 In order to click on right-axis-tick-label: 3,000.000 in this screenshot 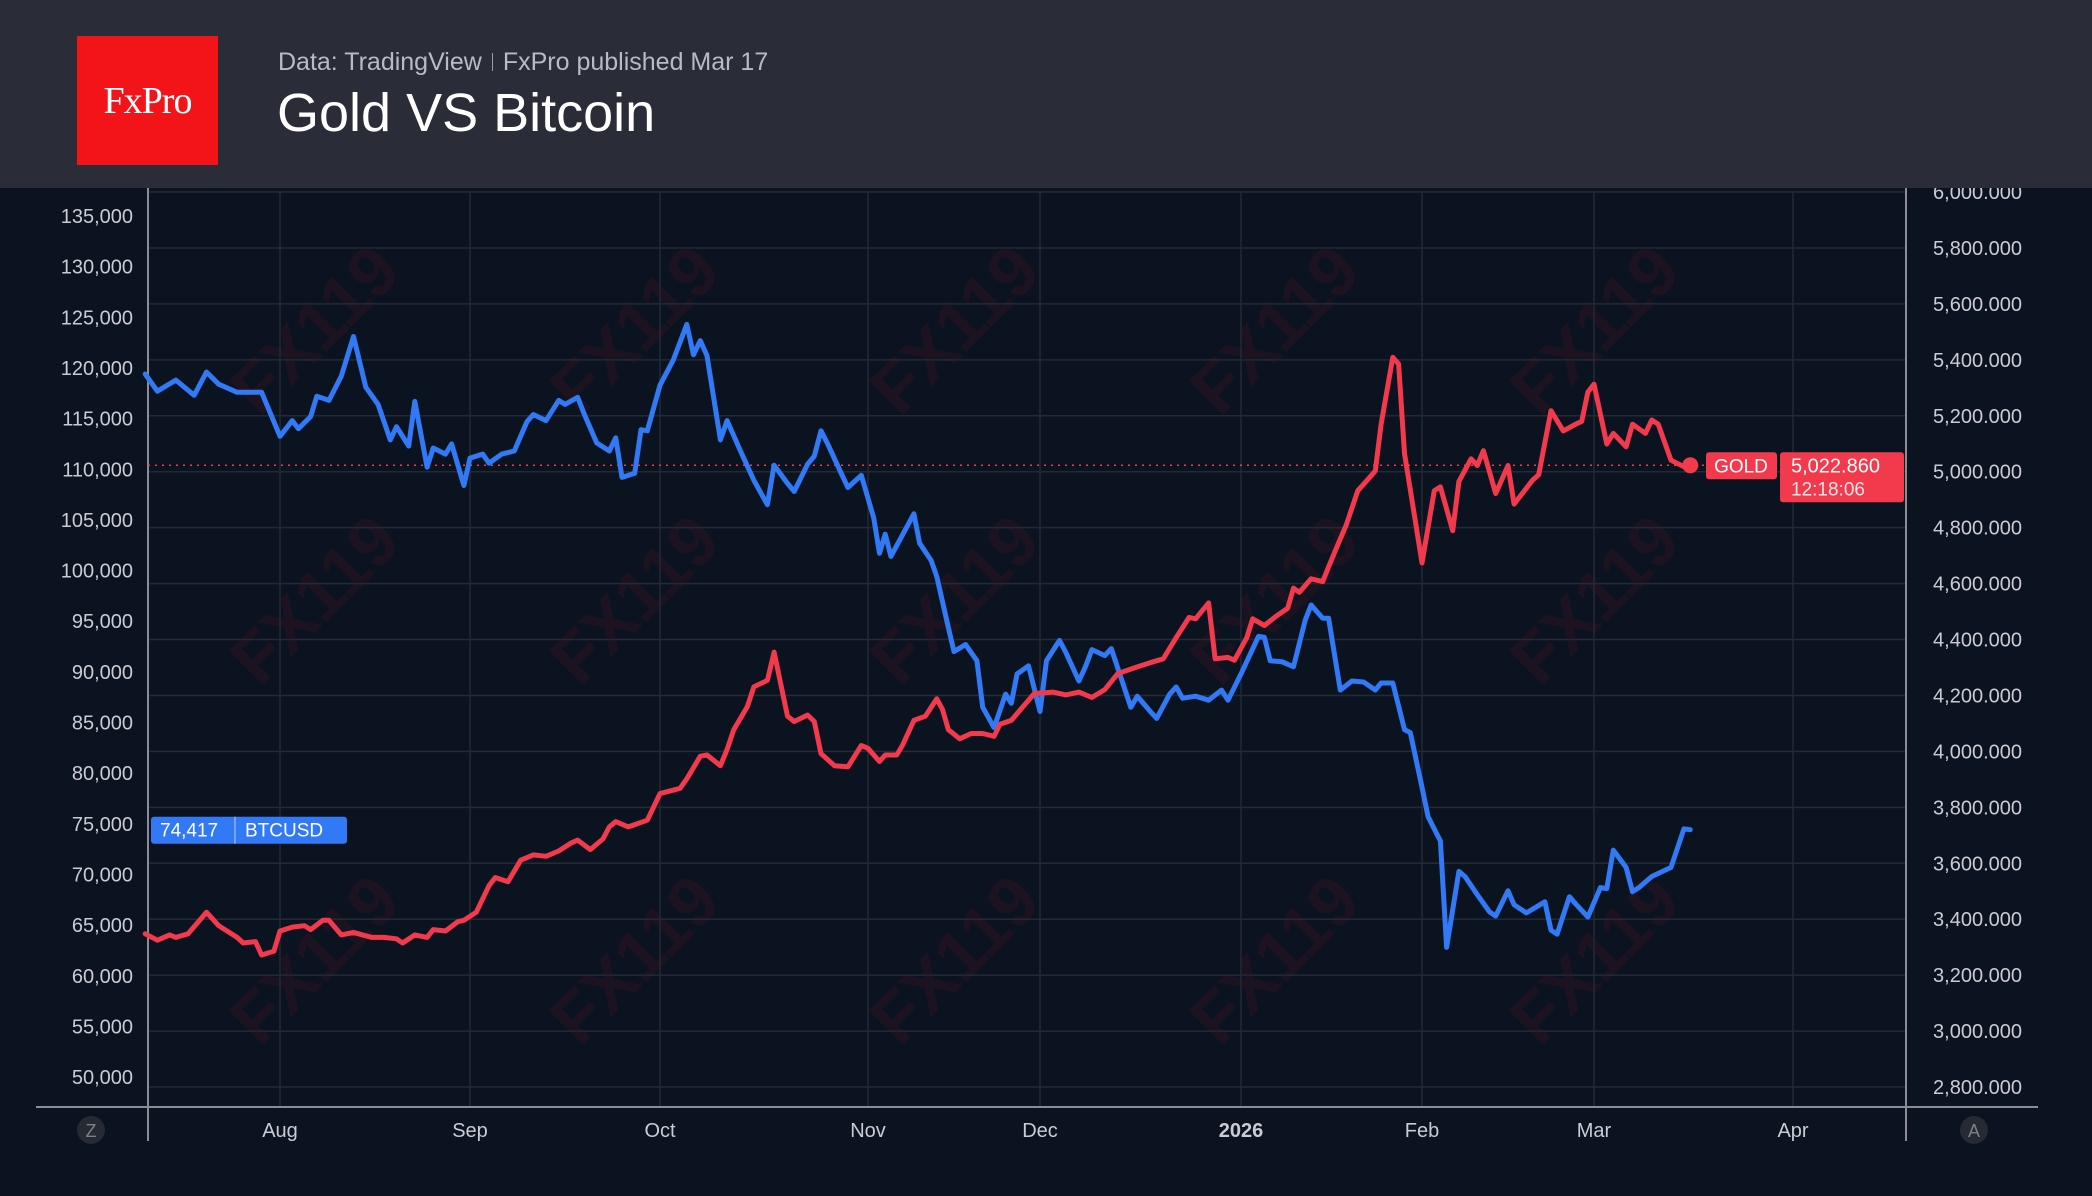, I will do `click(1977, 1032)`.